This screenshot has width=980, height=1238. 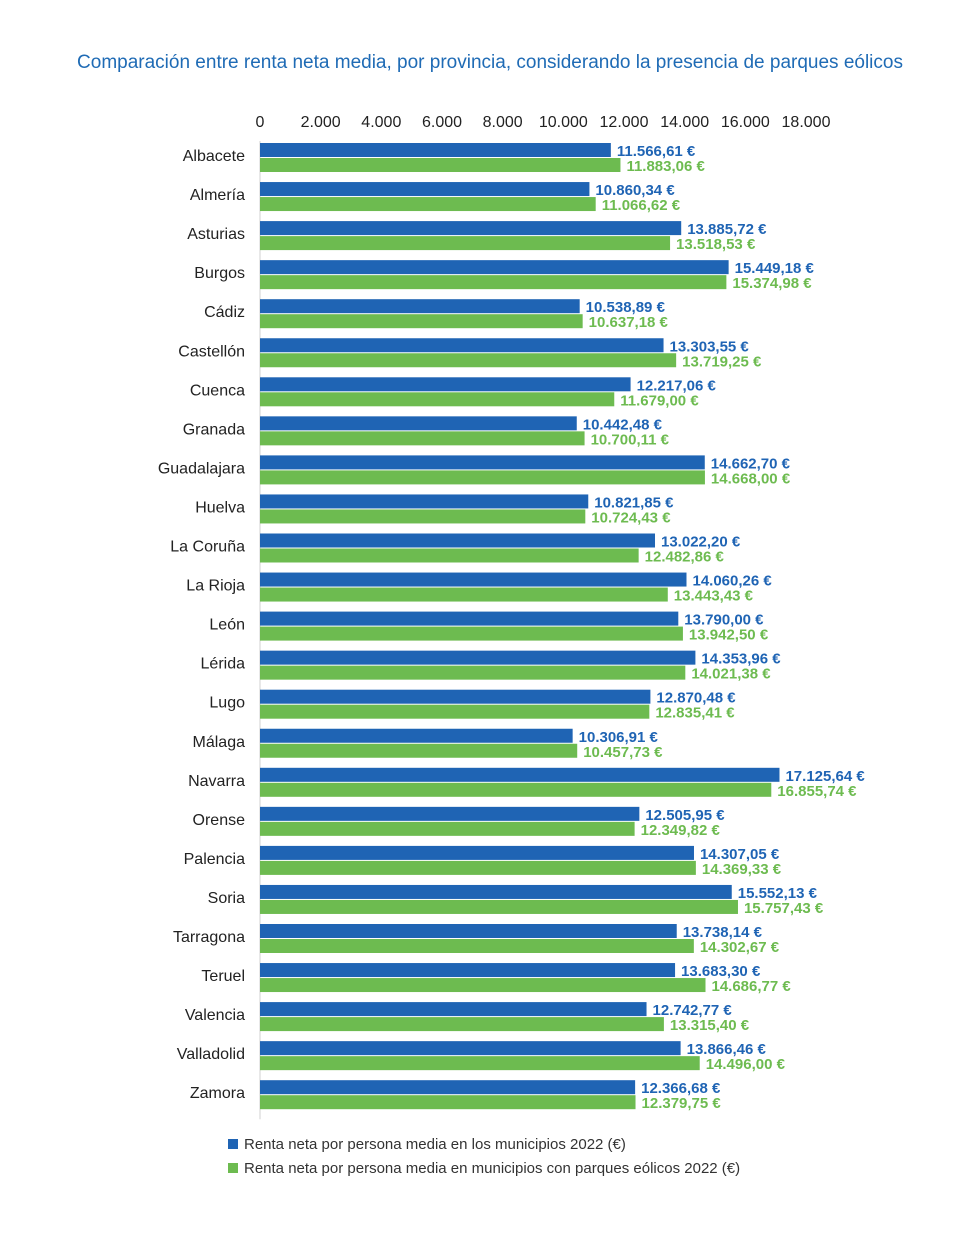 I want to click on data-label-series-2: 10.724,43 €, so click(x=631, y=517).